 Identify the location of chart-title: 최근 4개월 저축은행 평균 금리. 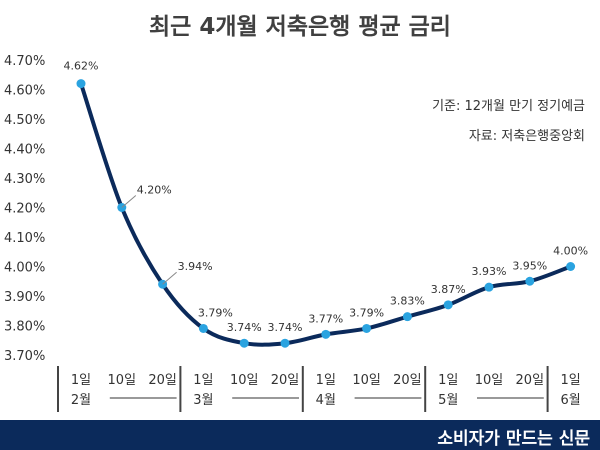
(300, 27).